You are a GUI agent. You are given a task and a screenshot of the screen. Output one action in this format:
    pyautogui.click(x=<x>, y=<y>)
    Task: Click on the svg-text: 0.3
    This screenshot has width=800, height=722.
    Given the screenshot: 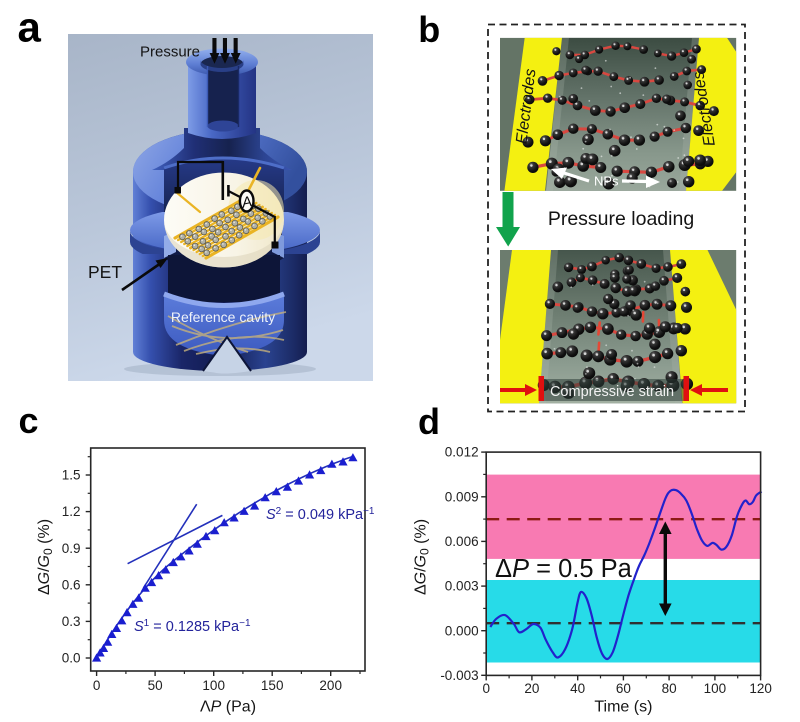 What is the action you would take?
    pyautogui.click(x=71, y=621)
    